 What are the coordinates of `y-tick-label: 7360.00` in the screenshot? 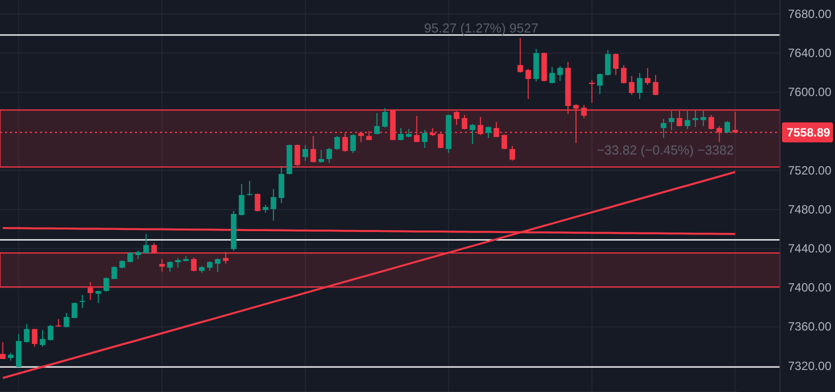 It's located at (810, 327).